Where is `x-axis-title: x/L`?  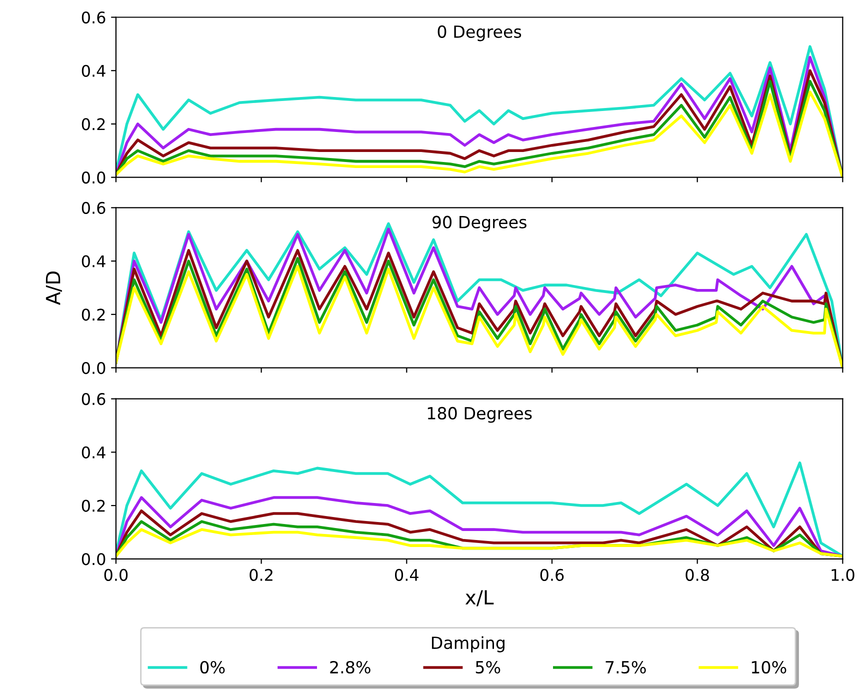 x-axis-title: x/L is located at coordinates (479, 598).